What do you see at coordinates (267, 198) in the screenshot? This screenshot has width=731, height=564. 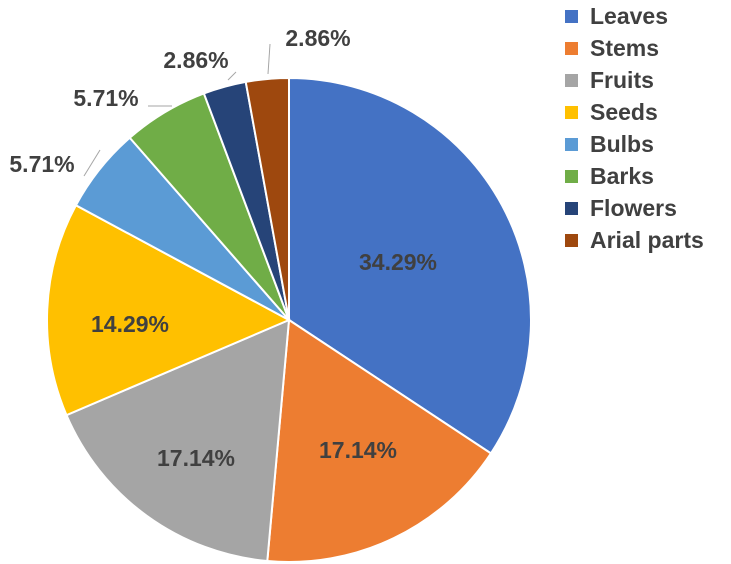 I see `pie-slice-arial-parts` at bounding box center [267, 198].